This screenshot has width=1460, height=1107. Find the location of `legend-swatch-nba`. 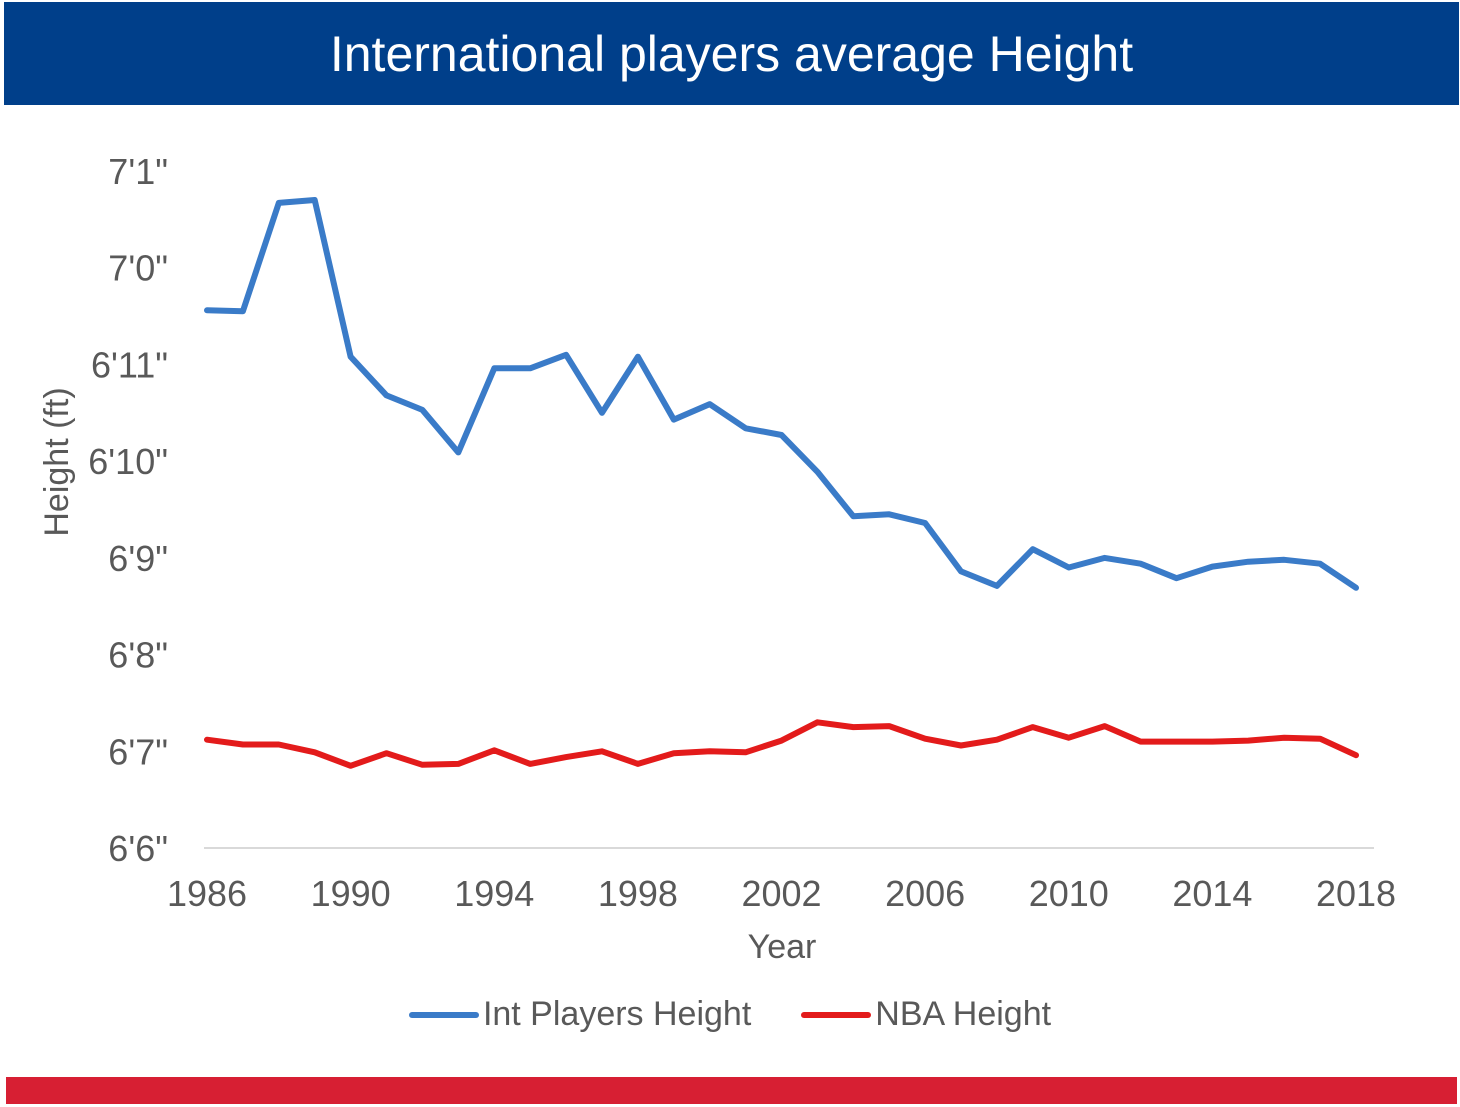

legend-swatch-nba is located at coordinates (836, 1014).